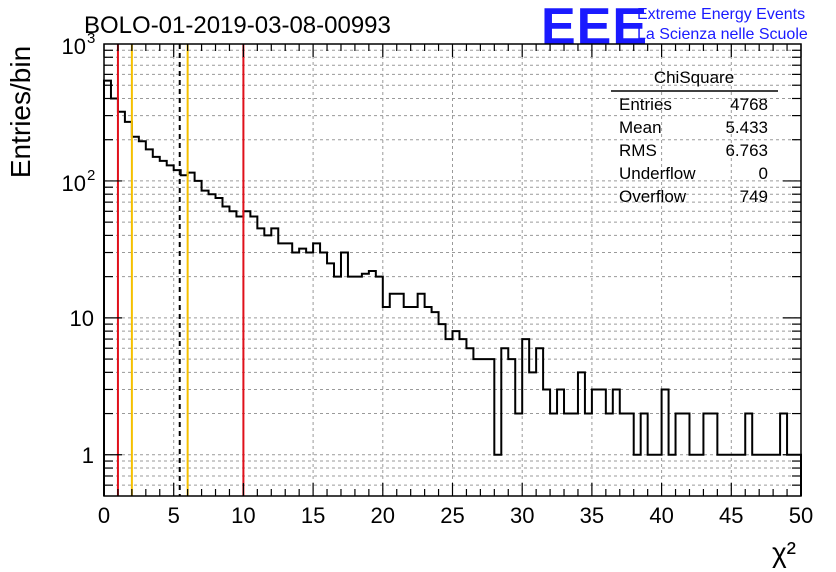 This screenshot has width=836, height=572. Describe the element at coordinates (313, 515) in the screenshot. I see `x-tick-label: 15` at that location.